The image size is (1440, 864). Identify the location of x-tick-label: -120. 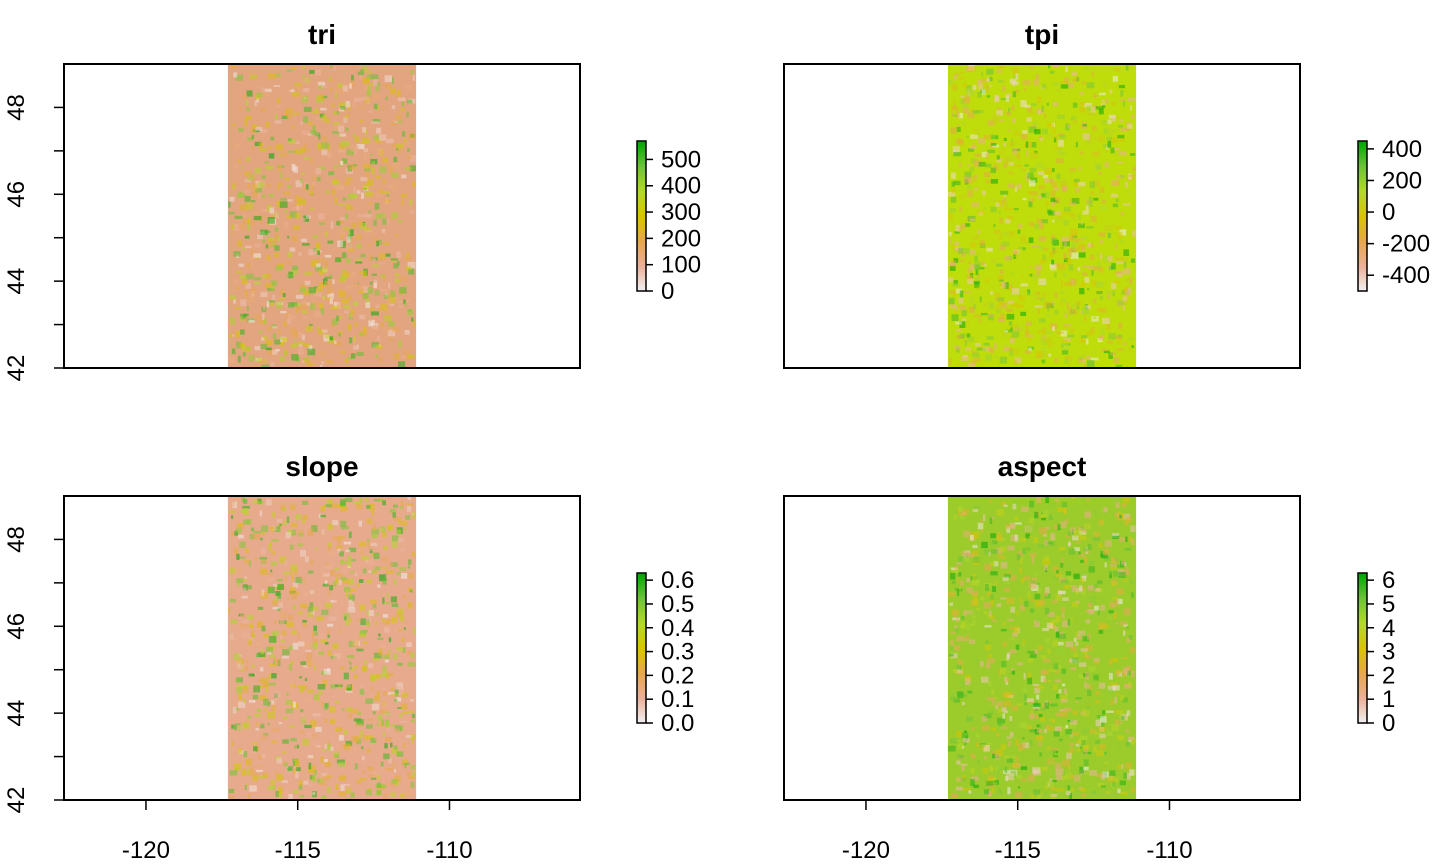
(146, 850).